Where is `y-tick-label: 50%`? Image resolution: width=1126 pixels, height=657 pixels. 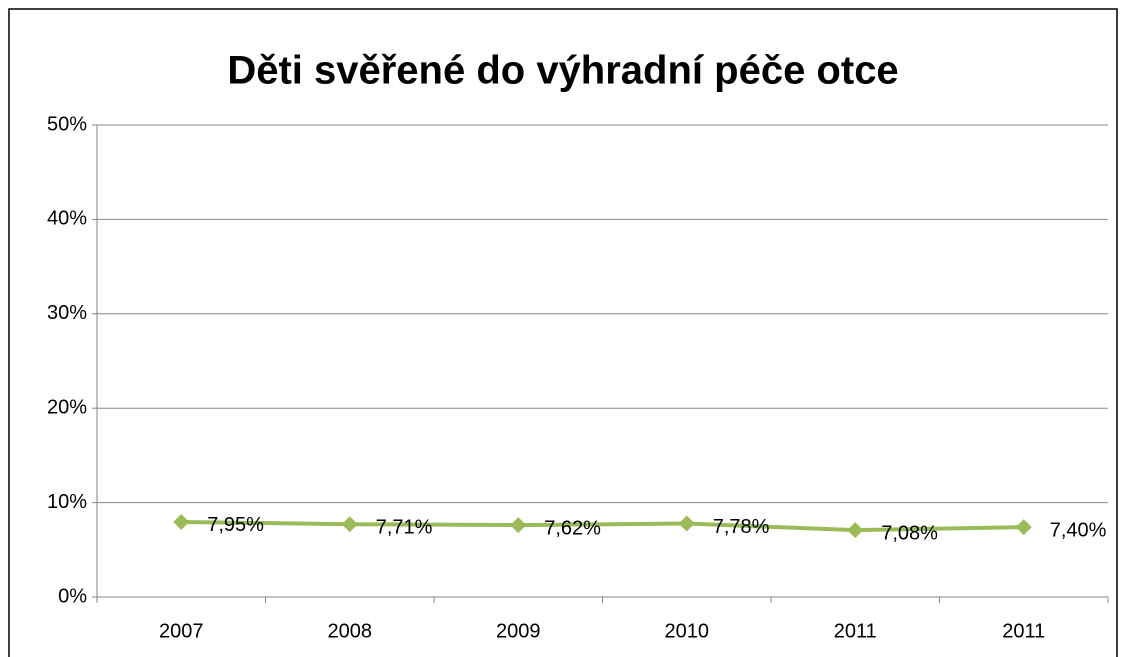
y-tick-label: 50% is located at coordinates (67, 124).